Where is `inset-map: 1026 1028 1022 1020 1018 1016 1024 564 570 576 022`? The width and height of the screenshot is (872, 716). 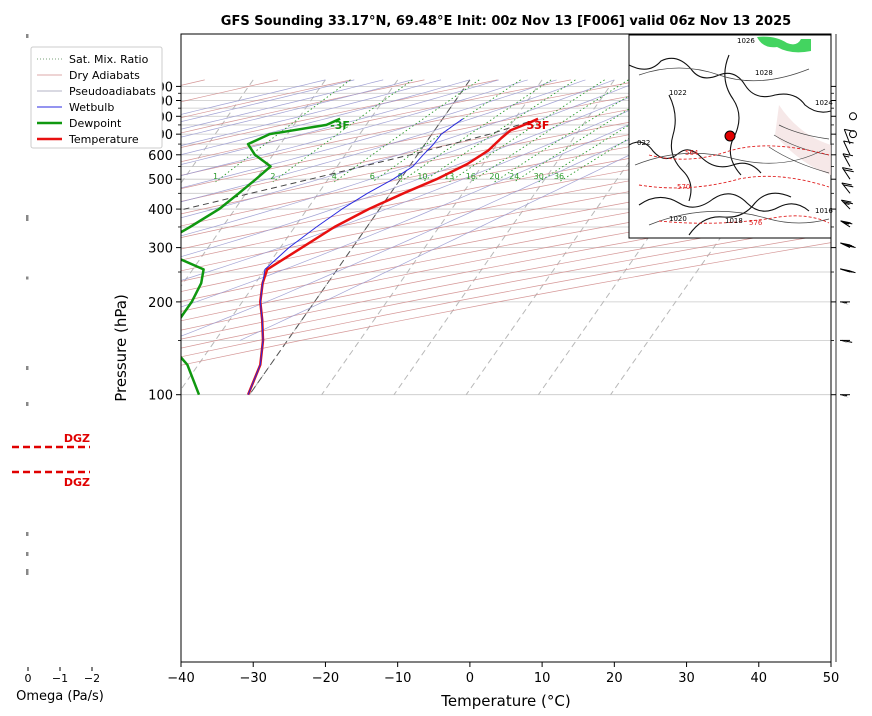 inset-map: 1026 1028 1022 1020 1018 1016 1024 564 570 576 022 is located at coordinates (730, 136).